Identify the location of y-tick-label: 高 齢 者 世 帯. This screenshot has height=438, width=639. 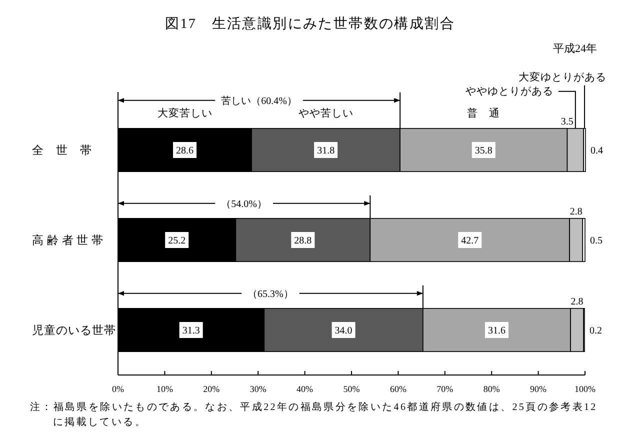
(68, 240).